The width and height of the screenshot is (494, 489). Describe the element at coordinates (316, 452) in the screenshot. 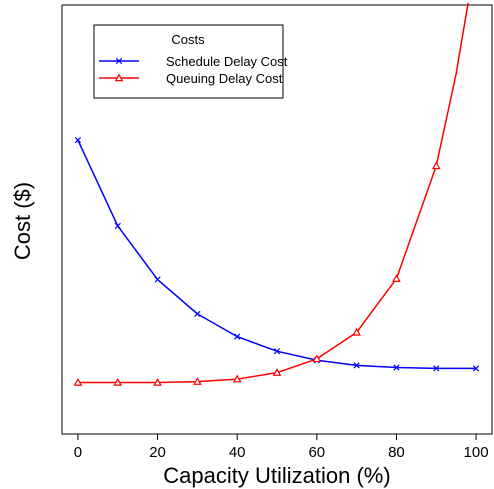

I see `x-tick-label-60: 60` at that location.